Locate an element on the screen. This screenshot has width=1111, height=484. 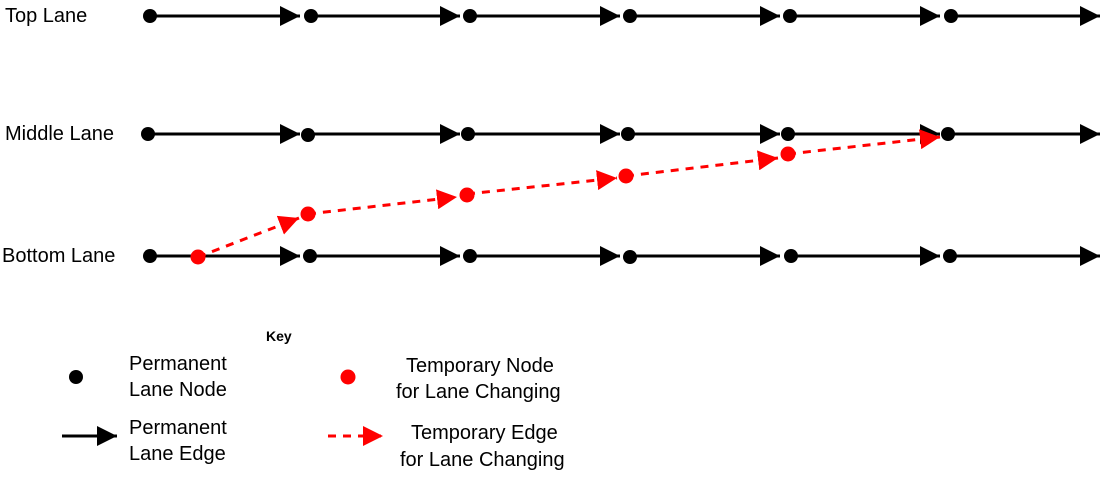
temporary-node-legend-label-line1: Temporary Node is located at coordinates (480, 366).